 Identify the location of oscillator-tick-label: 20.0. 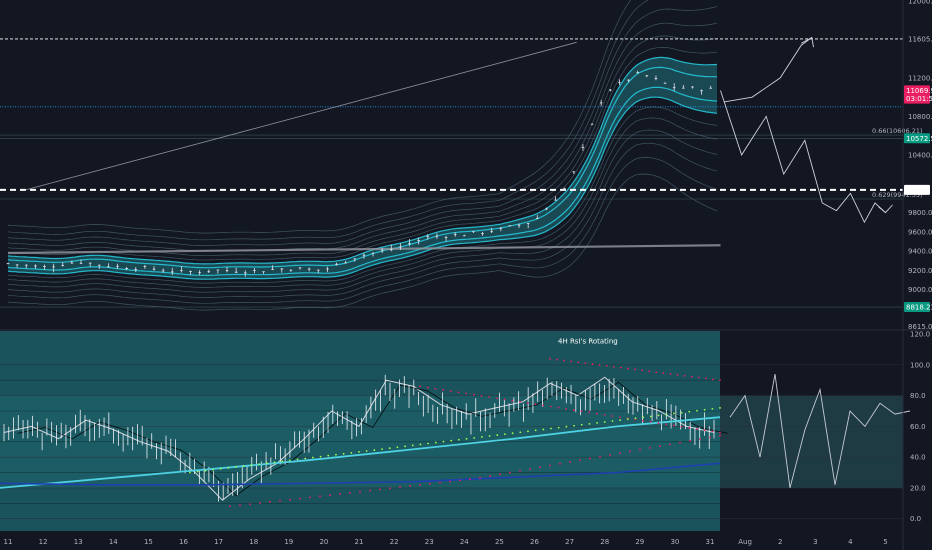
(918, 488).